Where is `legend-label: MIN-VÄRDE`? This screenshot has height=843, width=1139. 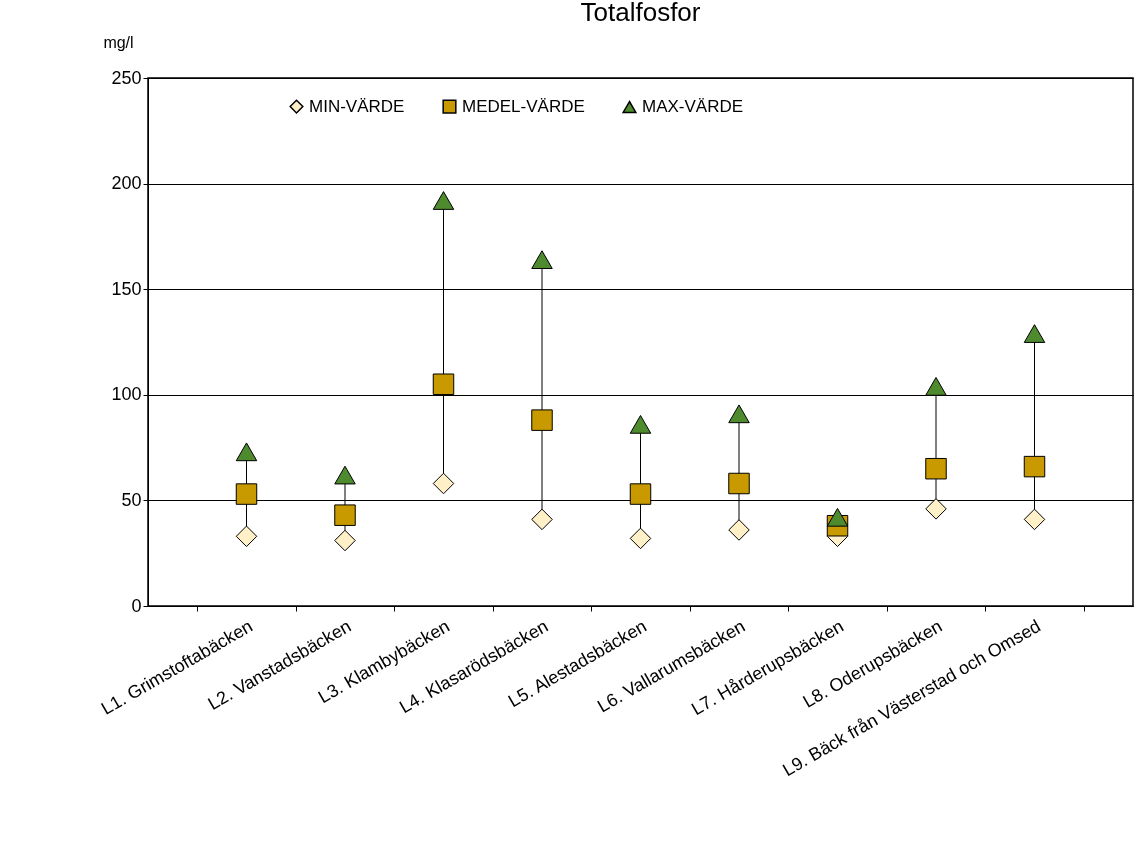
legend-label: MIN-VÄRDE is located at coordinates (357, 106).